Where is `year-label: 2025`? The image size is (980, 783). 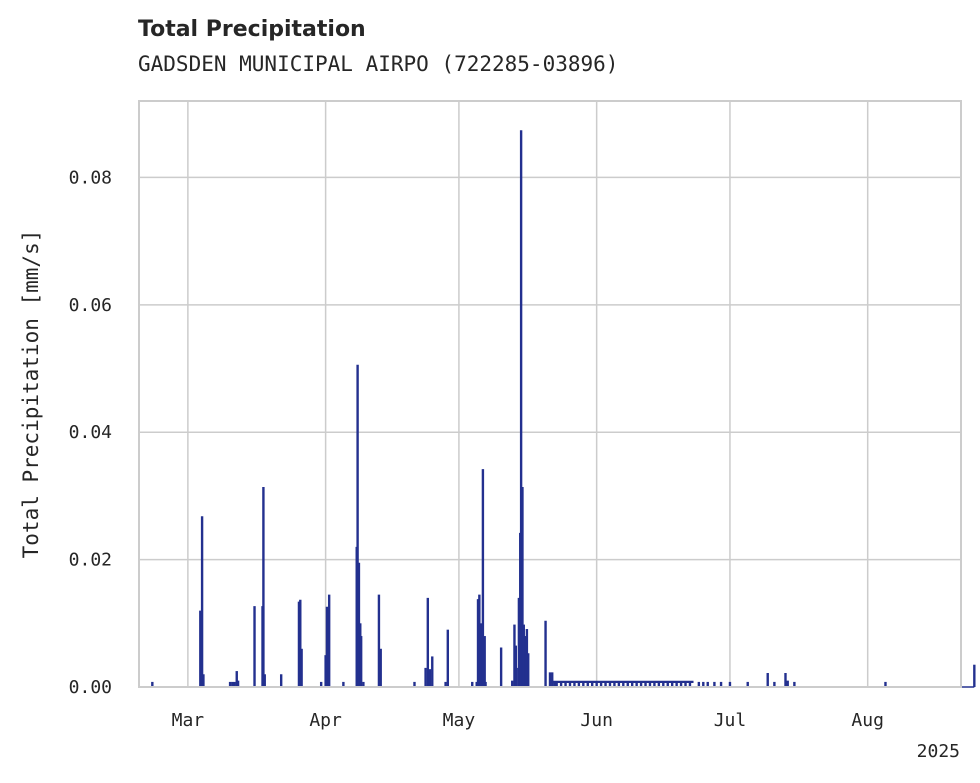 year-label: 2025 is located at coordinates (938, 751).